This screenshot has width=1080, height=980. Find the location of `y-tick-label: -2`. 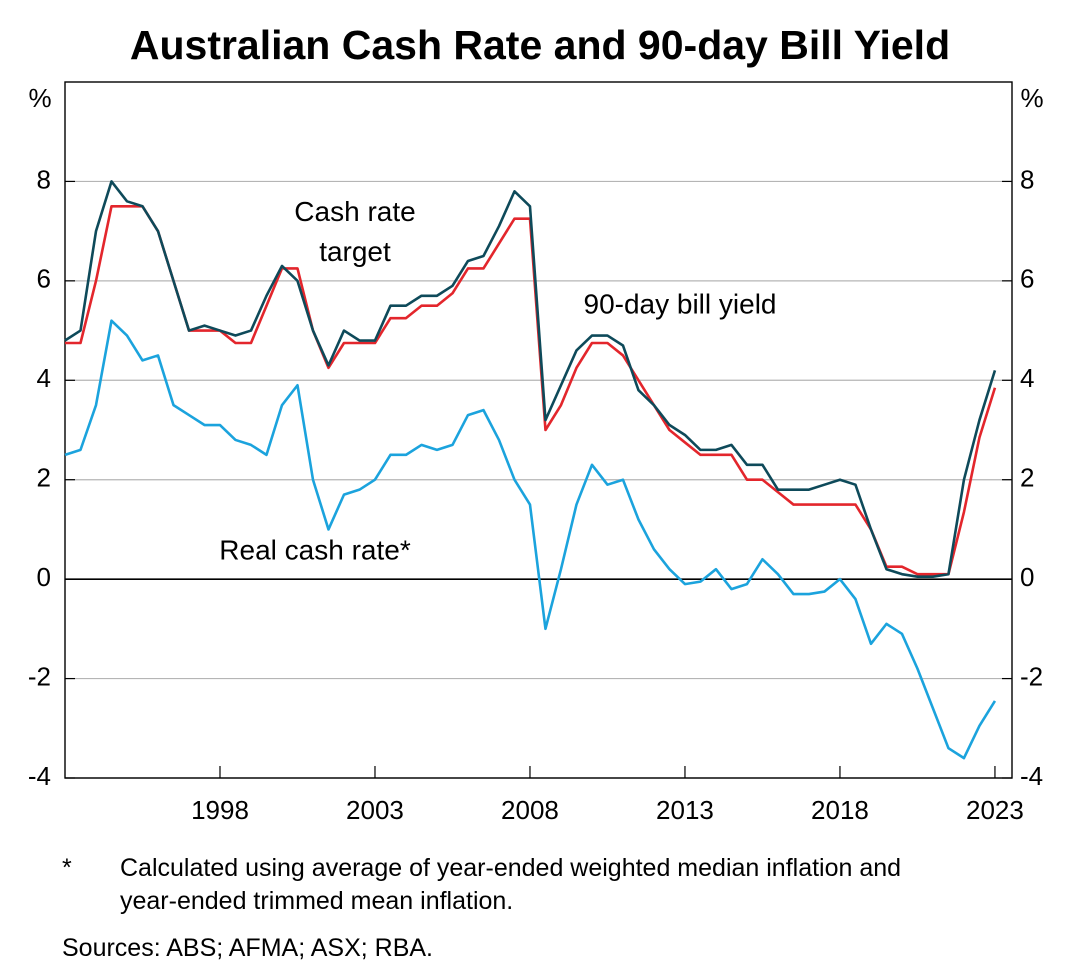

y-tick-label: -2 is located at coordinates (39, 676).